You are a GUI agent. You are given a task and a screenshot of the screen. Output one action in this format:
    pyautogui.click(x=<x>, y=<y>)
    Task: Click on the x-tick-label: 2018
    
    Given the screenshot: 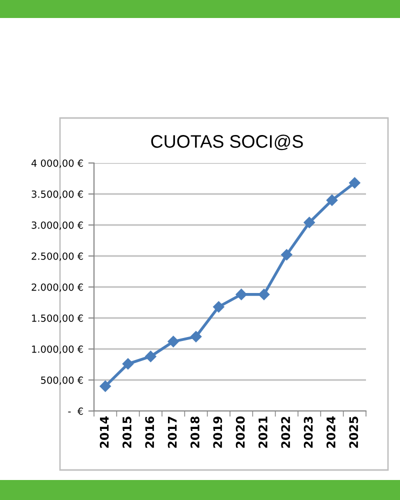 What is the action you would take?
    pyautogui.click(x=195, y=432)
    